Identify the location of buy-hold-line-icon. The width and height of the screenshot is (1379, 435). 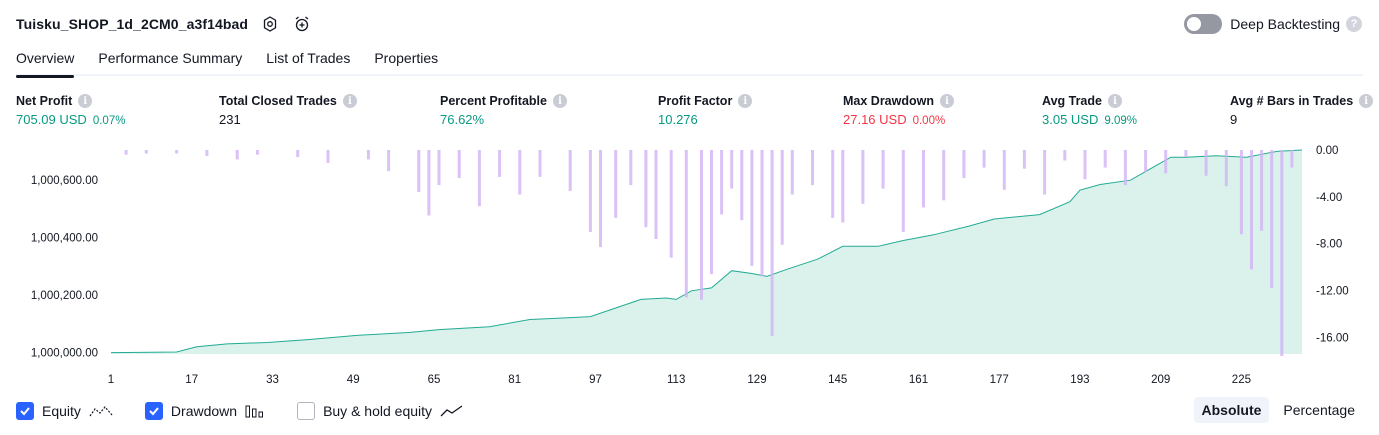
(452, 411).